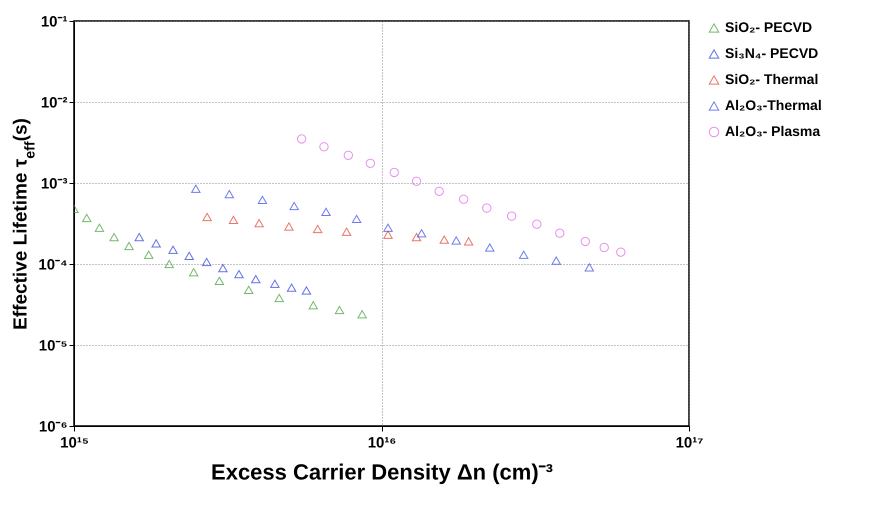  I want to click on y-tick-label: 10⁻⁶, so click(53, 427).